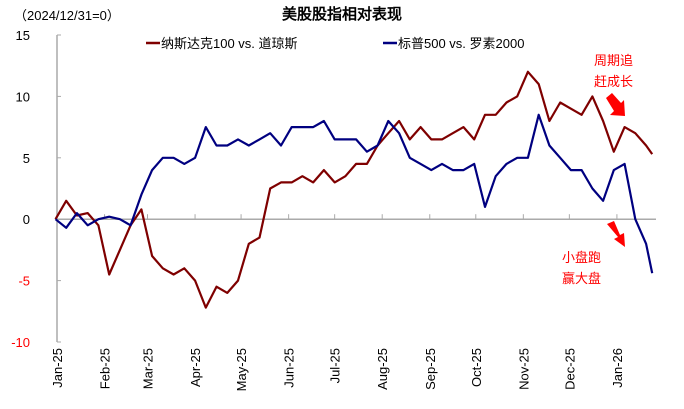 The height and width of the screenshot is (409, 684). Describe the element at coordinates (613, 81) in the screenshot. I see `annotation-text: 赶成长` at that location.